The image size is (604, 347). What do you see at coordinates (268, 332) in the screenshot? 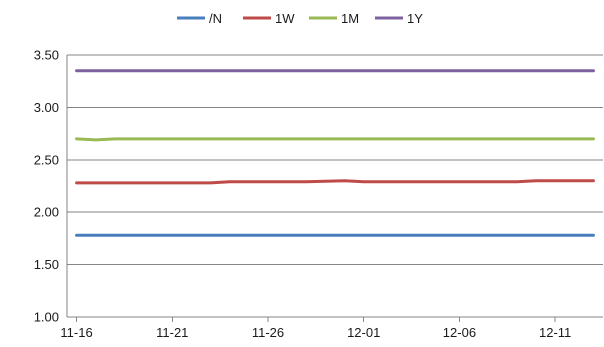
I see `x-tick-label: 11-26` at bounding box center [268, 332].